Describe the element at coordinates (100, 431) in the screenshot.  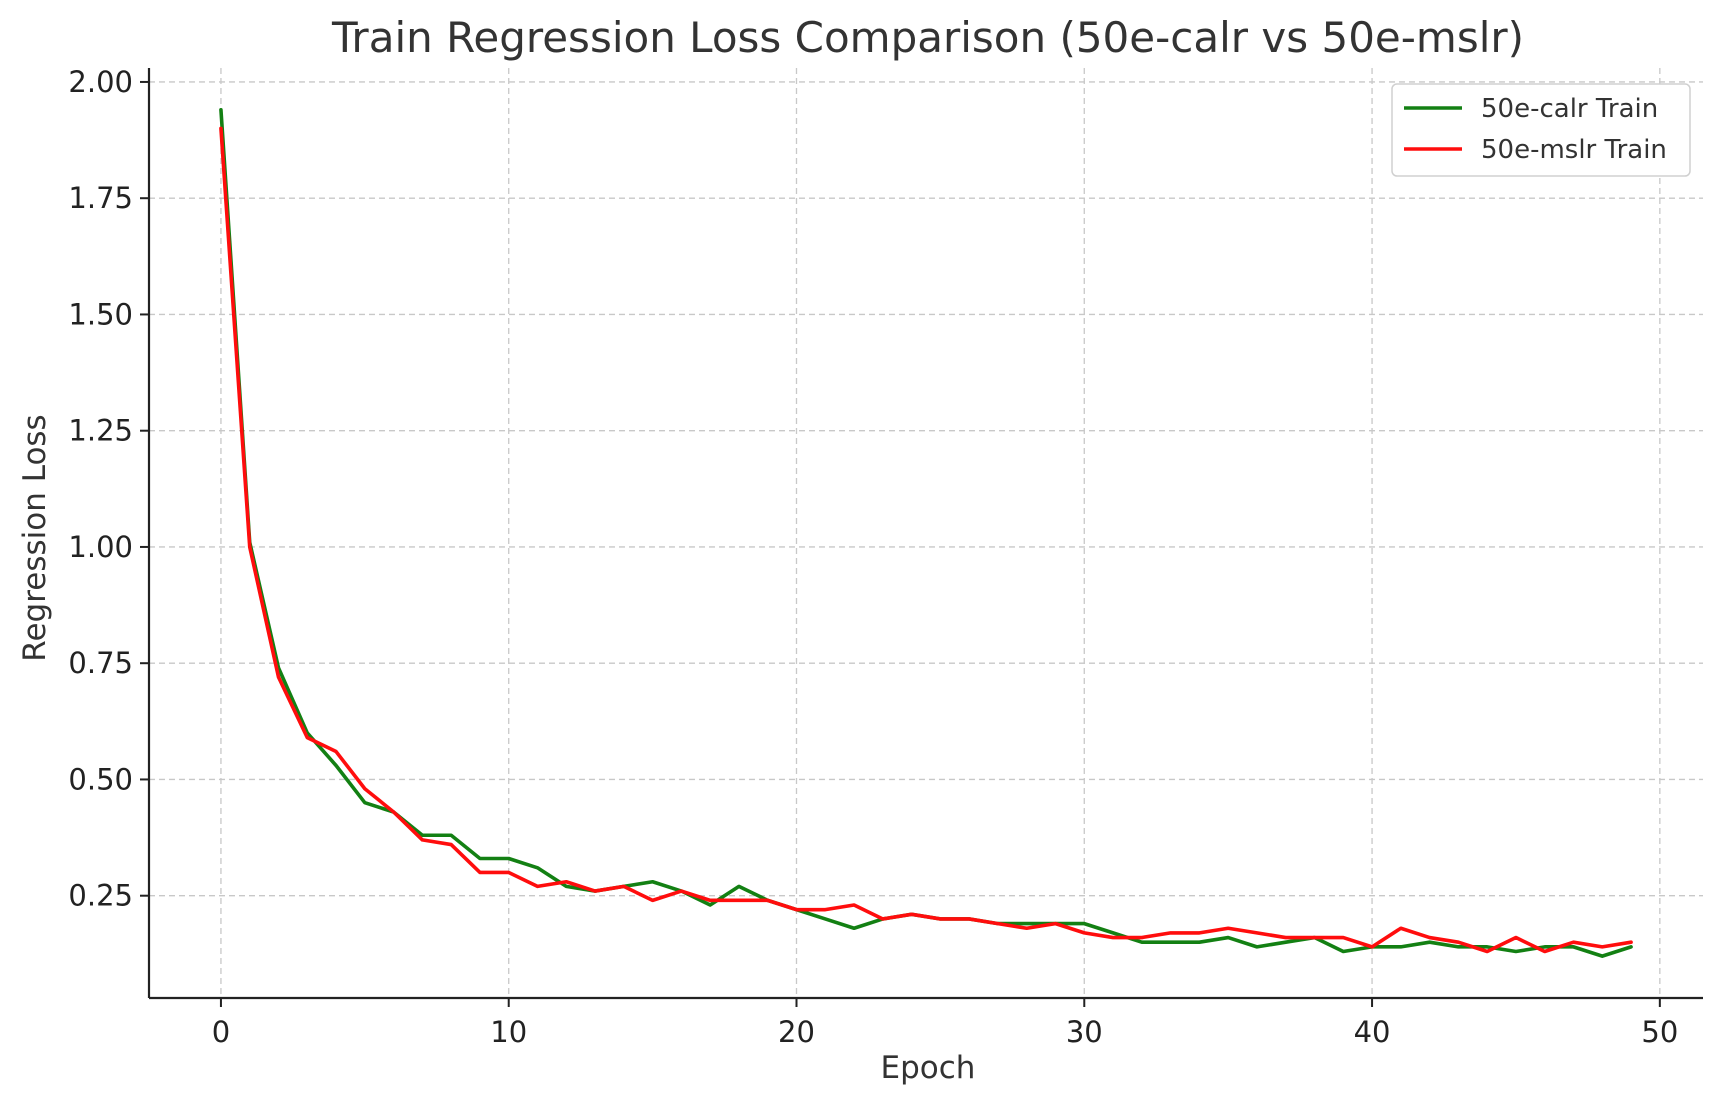
I see `y-tick-label: 1.25` at that location.